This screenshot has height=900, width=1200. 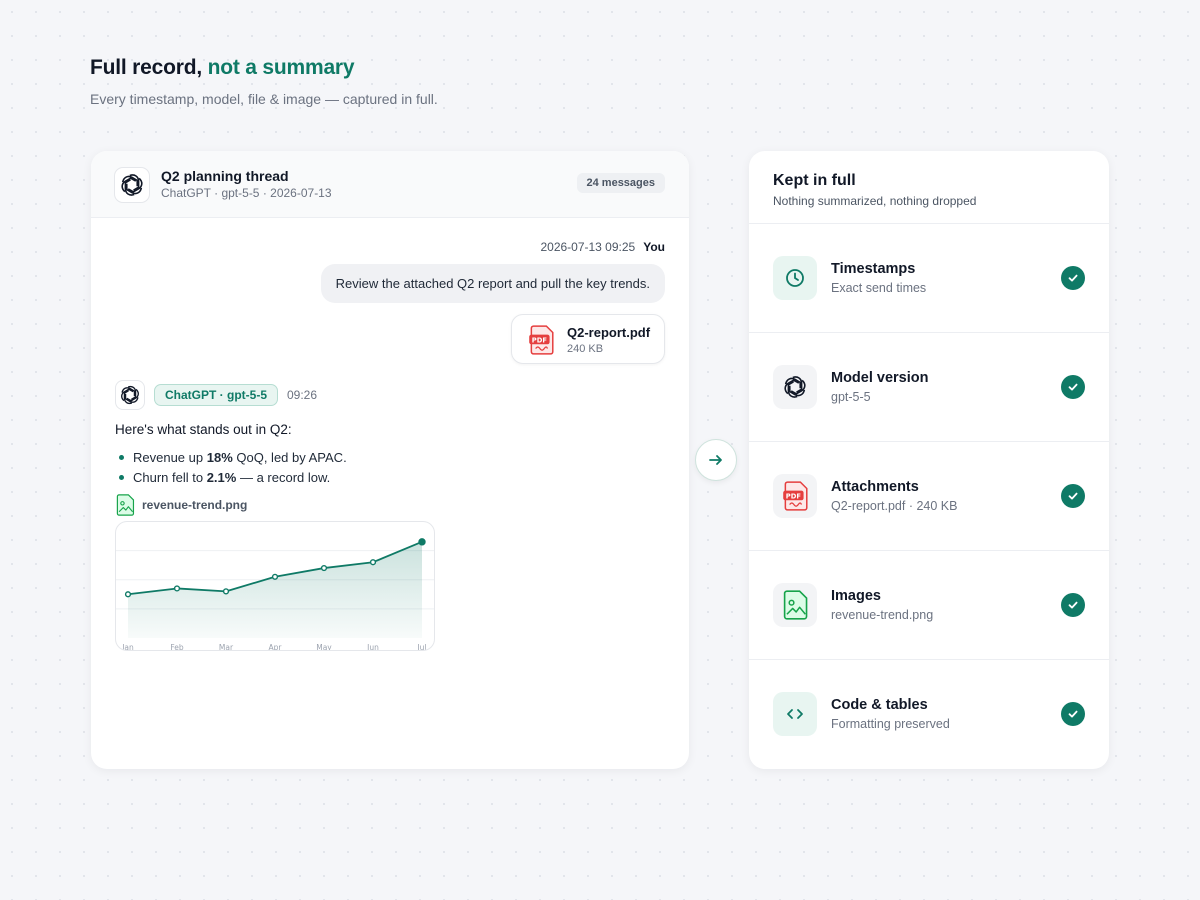 I want to click on user-timestamp: 2026-07-13 09:25, so click(x=588, y=247).